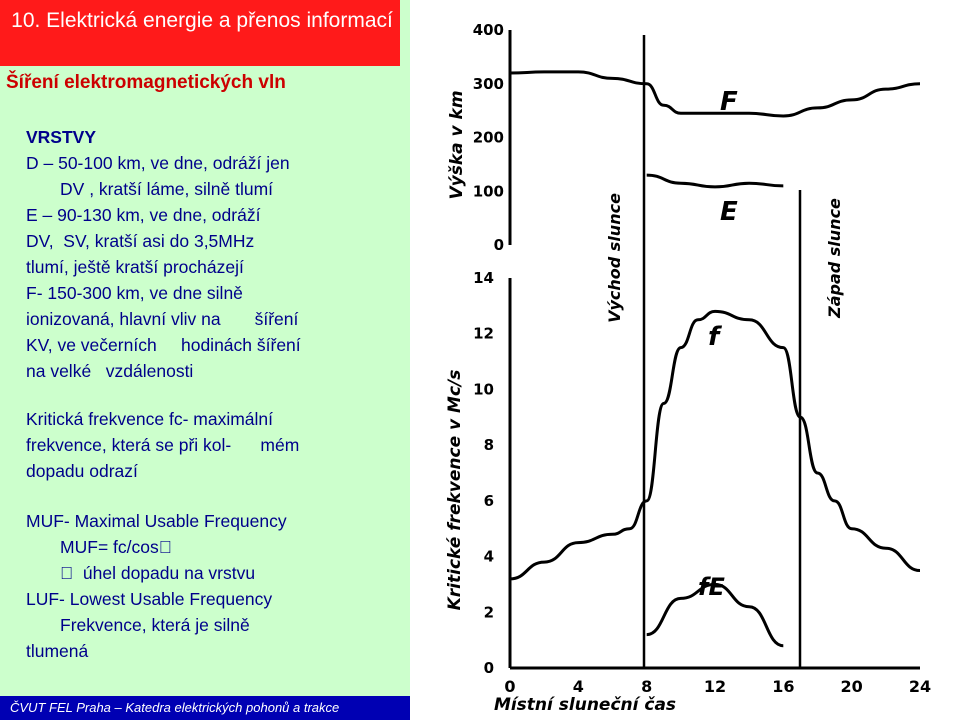 The height and width of the screenshot is (725, 960). I want to click on bottom-y-tick-label: 0, so click(489, 668).